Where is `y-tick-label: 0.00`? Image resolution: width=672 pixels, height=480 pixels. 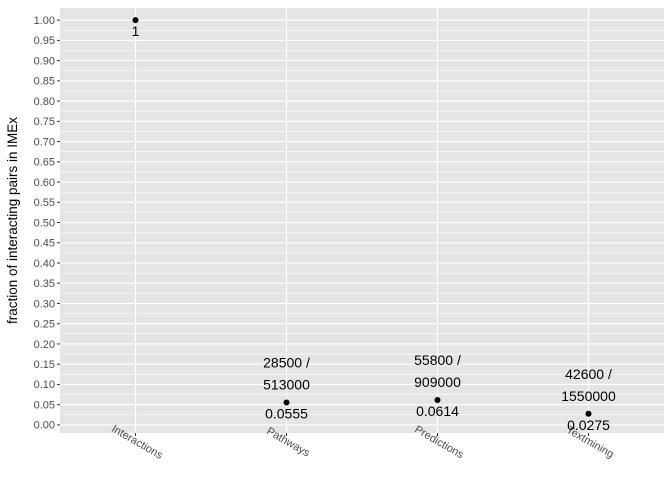
y-tick-label: 0.00 is located at coordinates (44, 426).